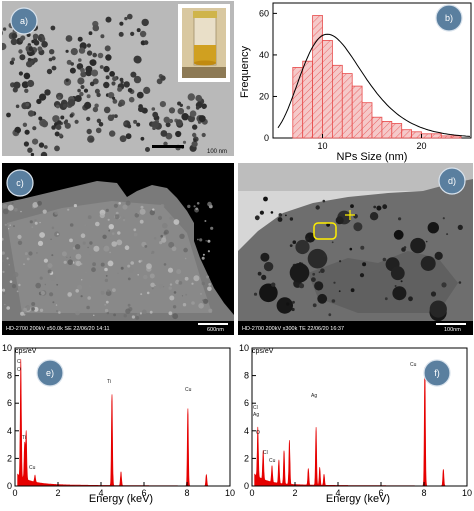 This screenshot has height=511, width=474. I want to click on x-tick-label: 0, so click(251, 493).